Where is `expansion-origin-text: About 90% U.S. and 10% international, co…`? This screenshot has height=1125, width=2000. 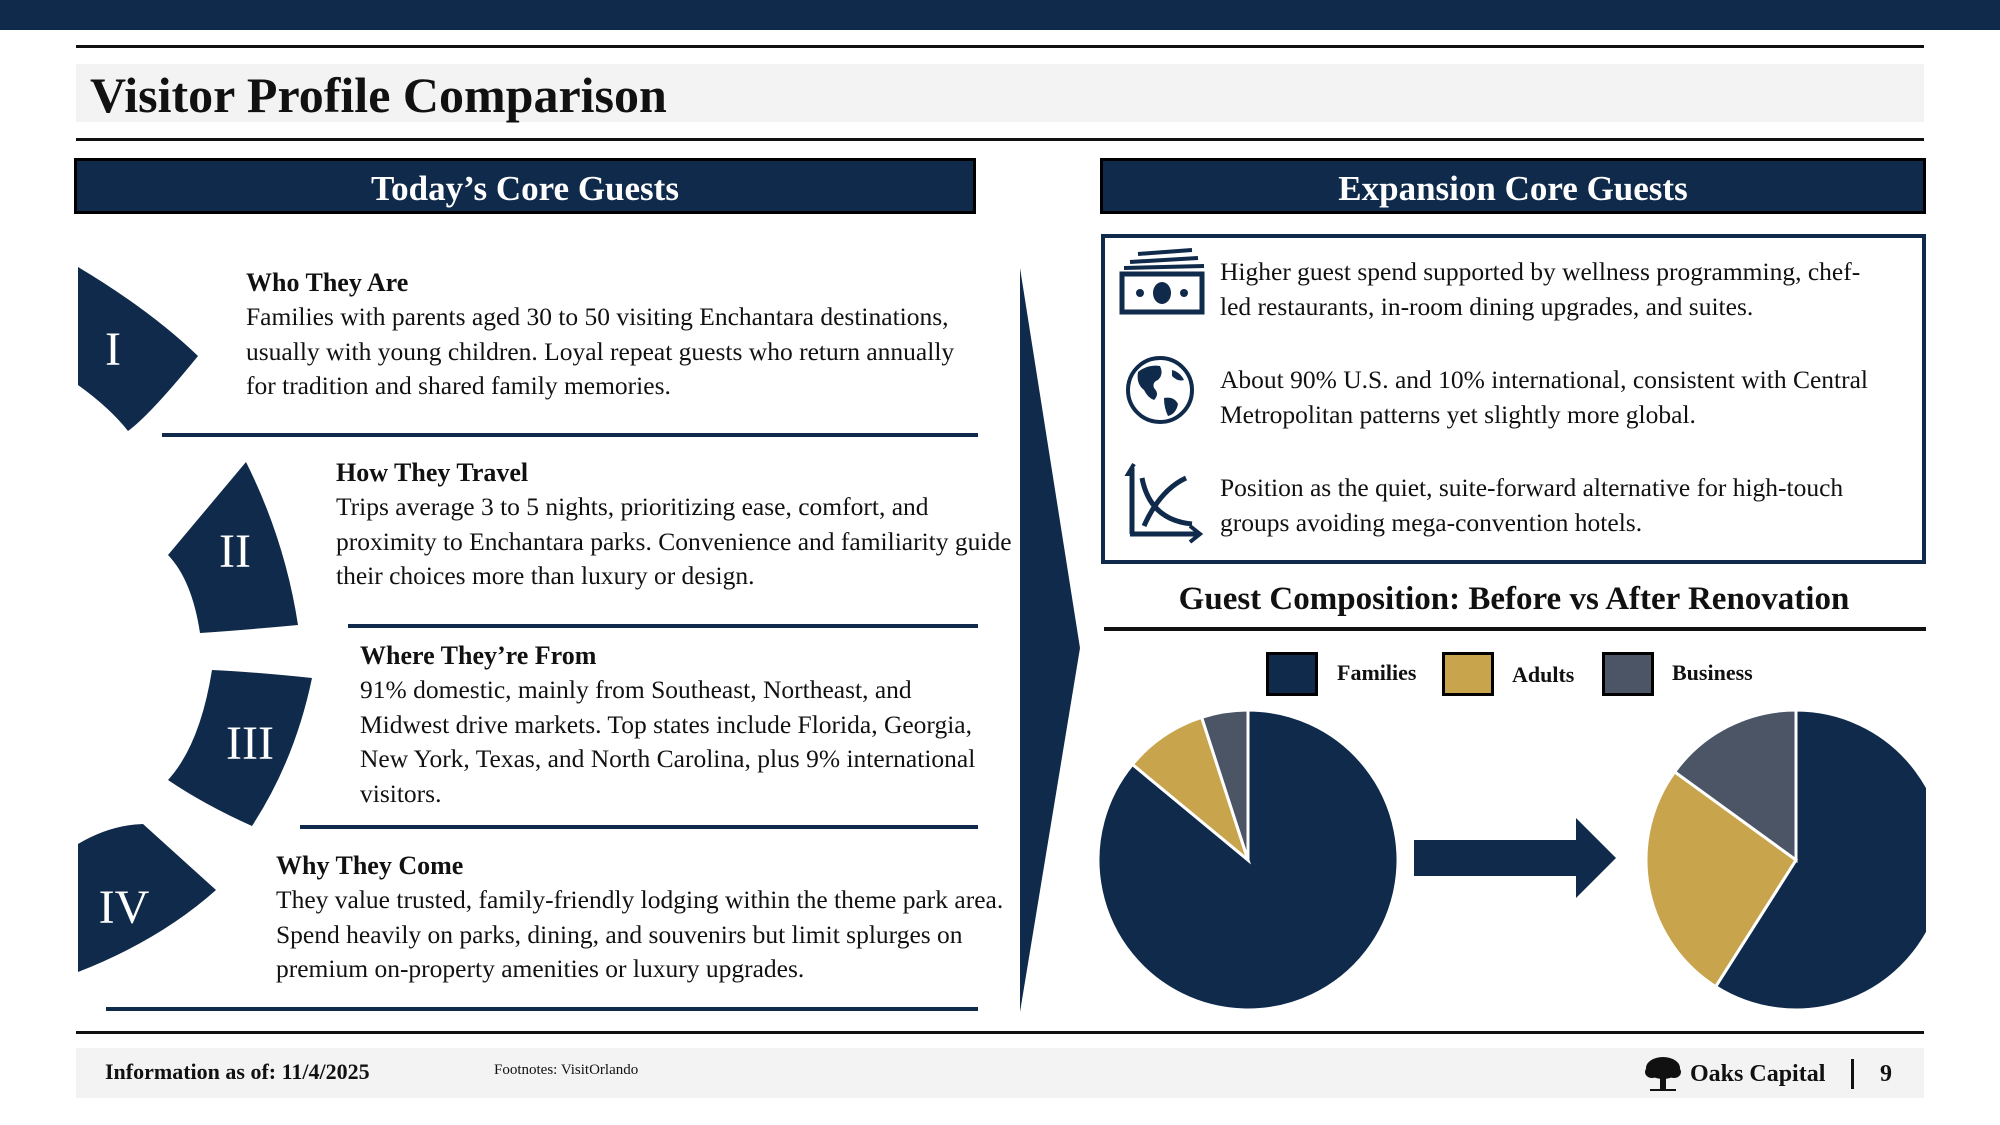
expansion-origin-text: About 90% U.S. and 10% international, co… is located at coordinates (1544, 397).